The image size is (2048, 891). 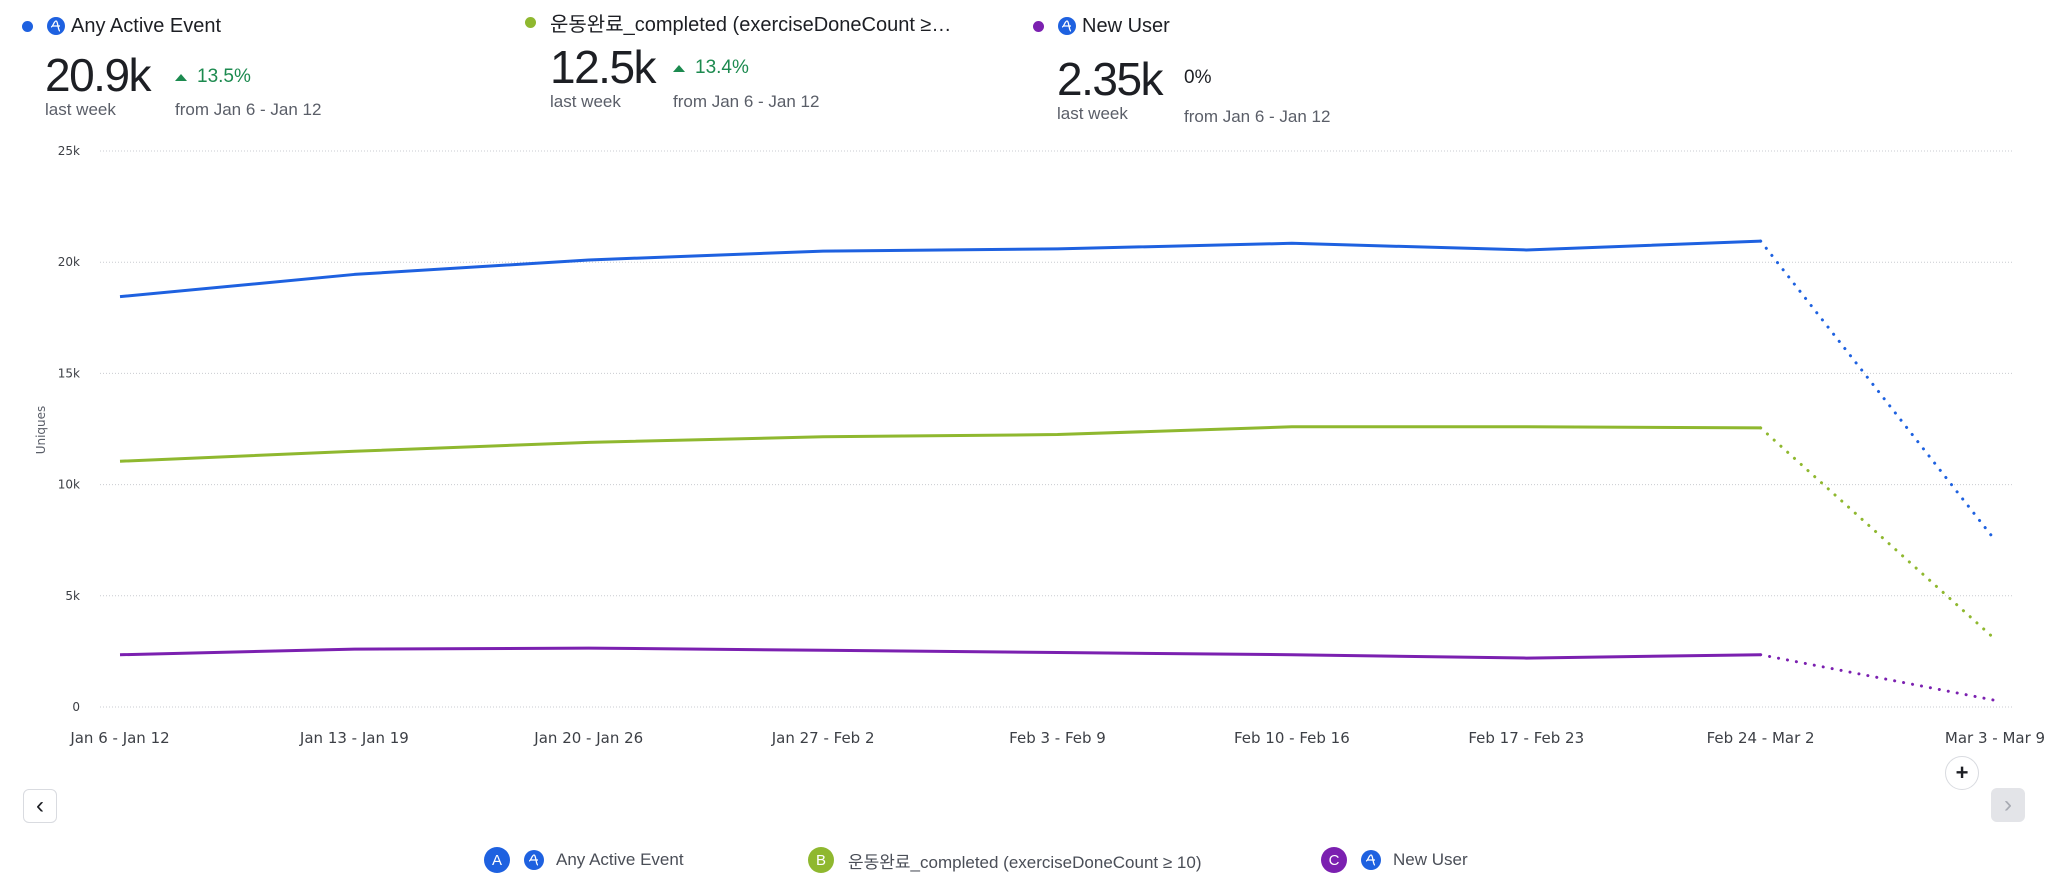 What do you see at coordinates (620, 859) in the screenshot?
I see `legend-label: Any Active Event` at bounding box center [620, 859].